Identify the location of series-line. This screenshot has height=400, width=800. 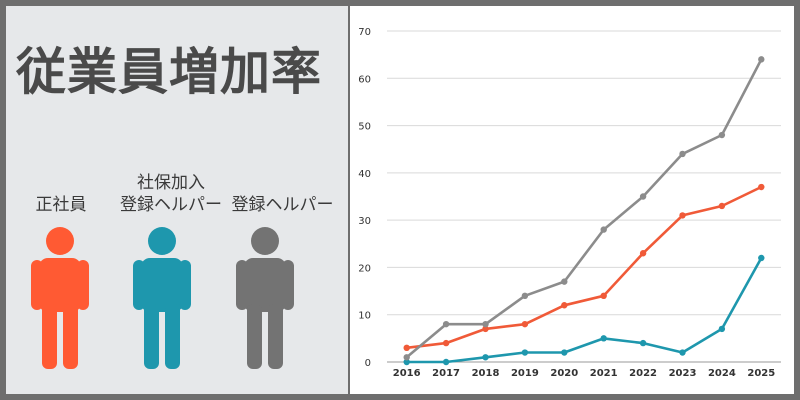
(584, 310).